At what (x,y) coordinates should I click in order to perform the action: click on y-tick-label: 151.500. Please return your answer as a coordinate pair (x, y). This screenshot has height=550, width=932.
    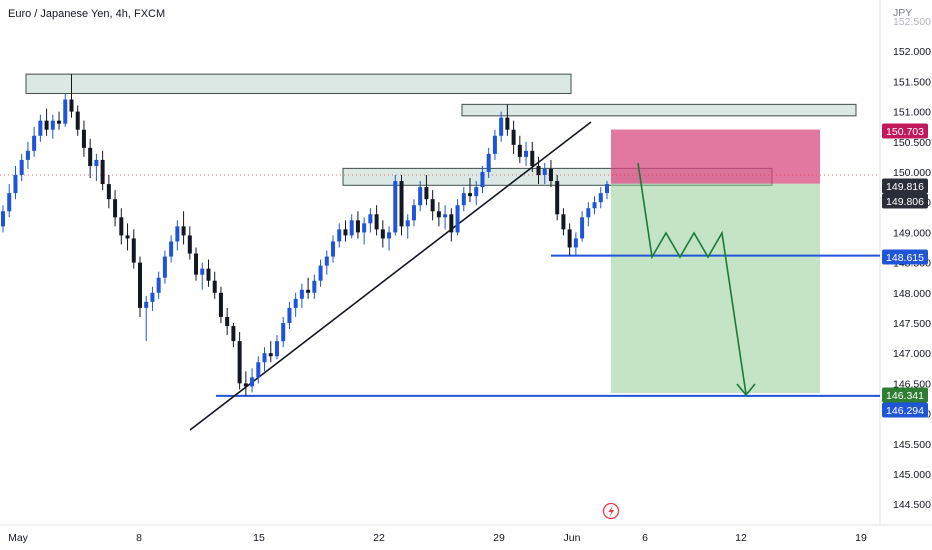
    Looking at the image, I should click on (912, 82).